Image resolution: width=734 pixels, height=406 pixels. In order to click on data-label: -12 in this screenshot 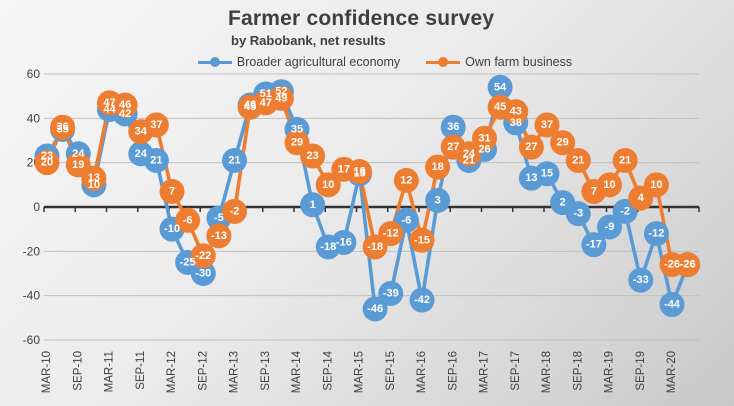, I will do `click(391, 234)`.